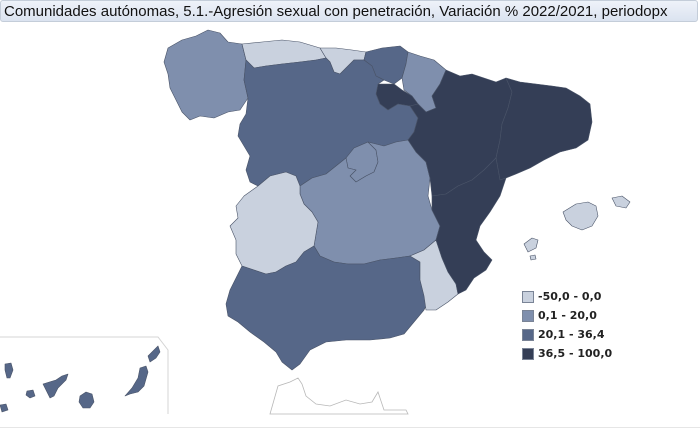 This screenshot has width=700, height=431. I want to click on region-la-palma, so click(9, 370).